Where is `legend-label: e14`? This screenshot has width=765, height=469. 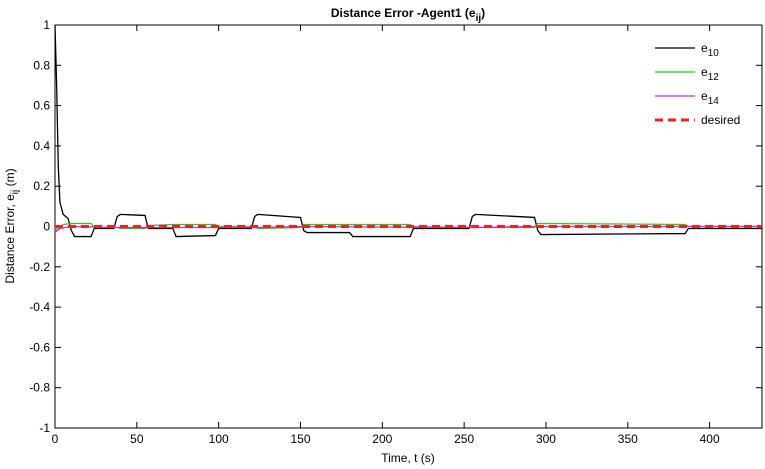 legend-label: e14 is located at coordinates (710, 98).